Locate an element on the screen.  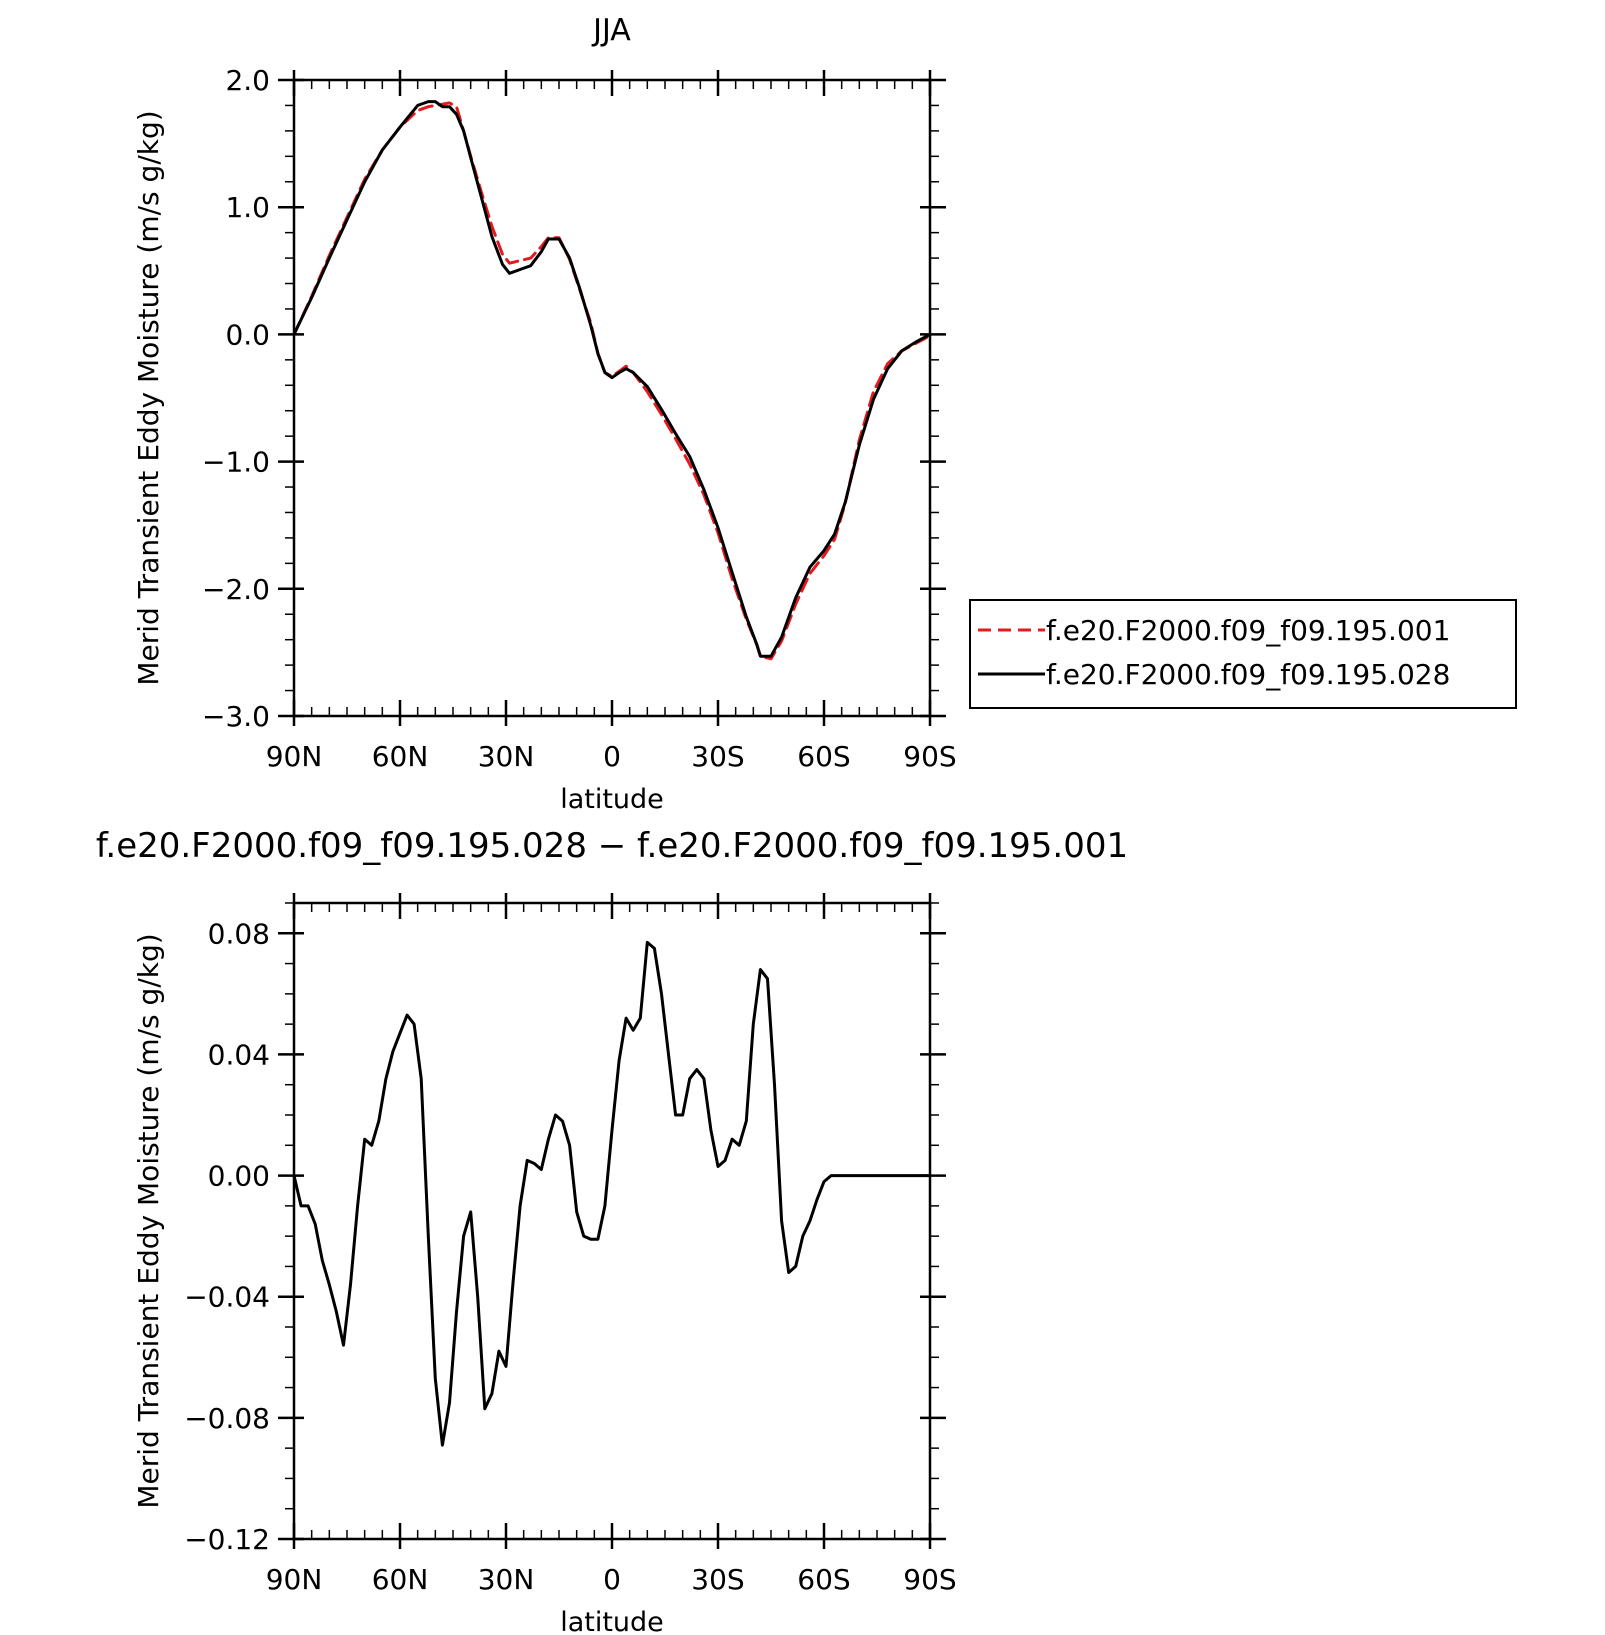
y-tick-label: −1.0 is located at coordinates (236, 462).